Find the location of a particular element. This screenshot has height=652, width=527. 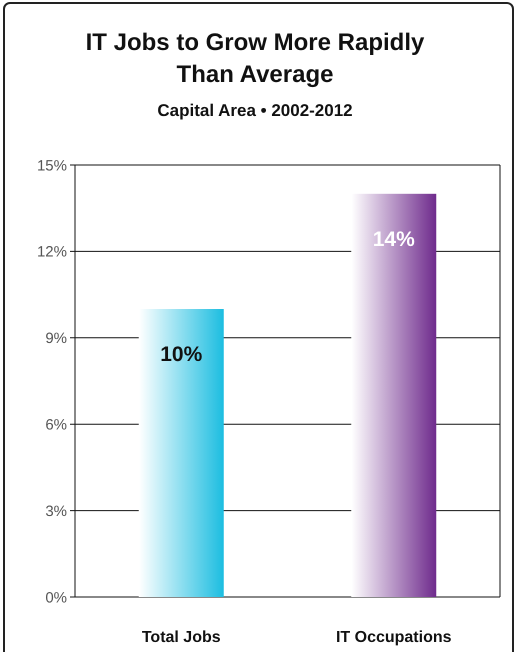

x-tick-label: Total Jobs is located at coordinates (181, 637).